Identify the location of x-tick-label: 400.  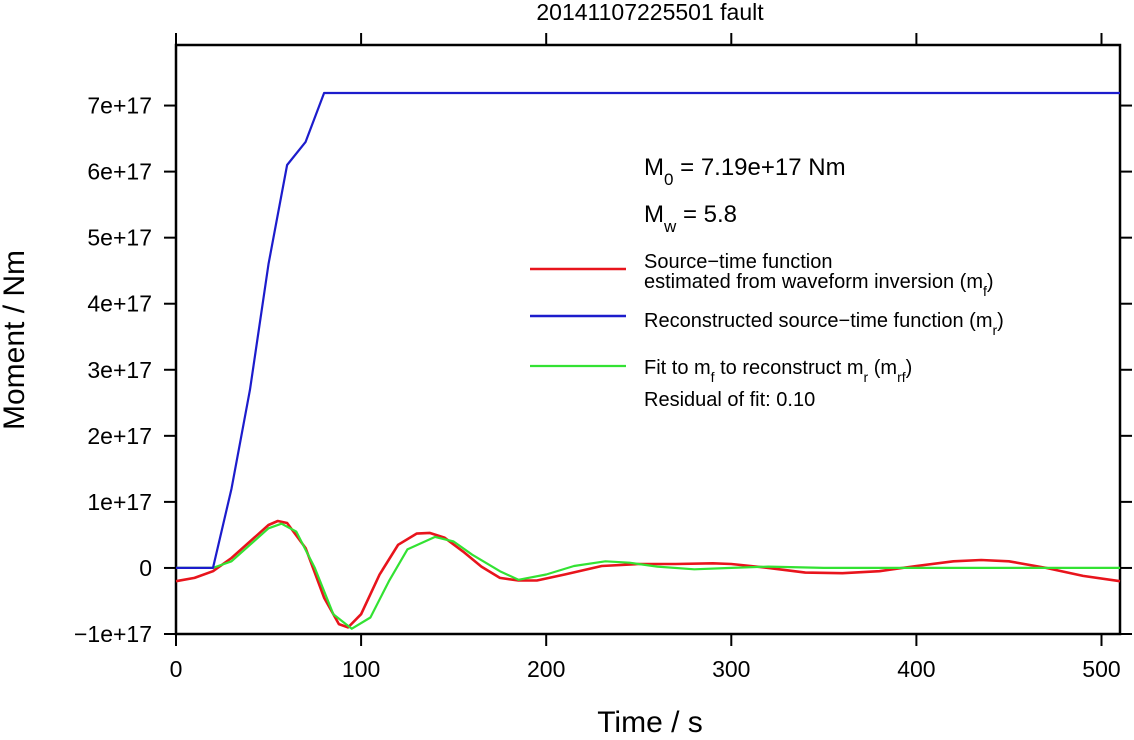
(916, 669).